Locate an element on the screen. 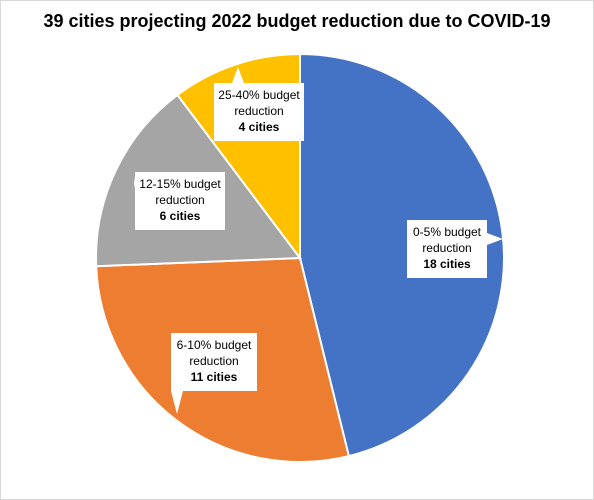 Image resolution: width=594 pixels, height=500 pixels. data-label-1: 6-10% budget reduction 11 cities is located at coordinates (214, 373).